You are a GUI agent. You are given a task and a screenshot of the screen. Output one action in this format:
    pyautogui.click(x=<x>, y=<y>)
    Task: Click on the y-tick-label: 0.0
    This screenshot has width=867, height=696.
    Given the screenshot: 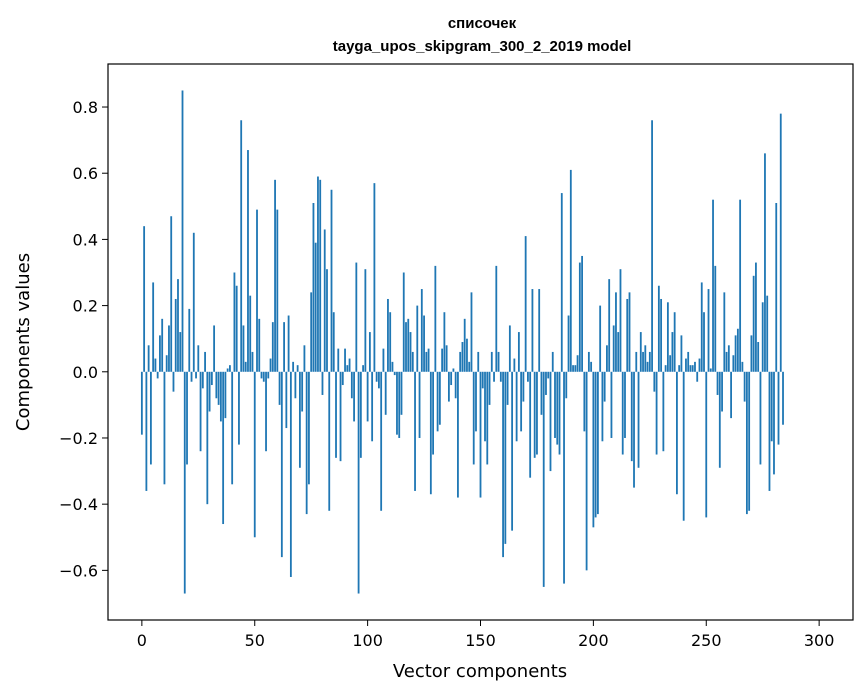 What is the action you would take?
    pyautogui.click(x=85, y=372)
    